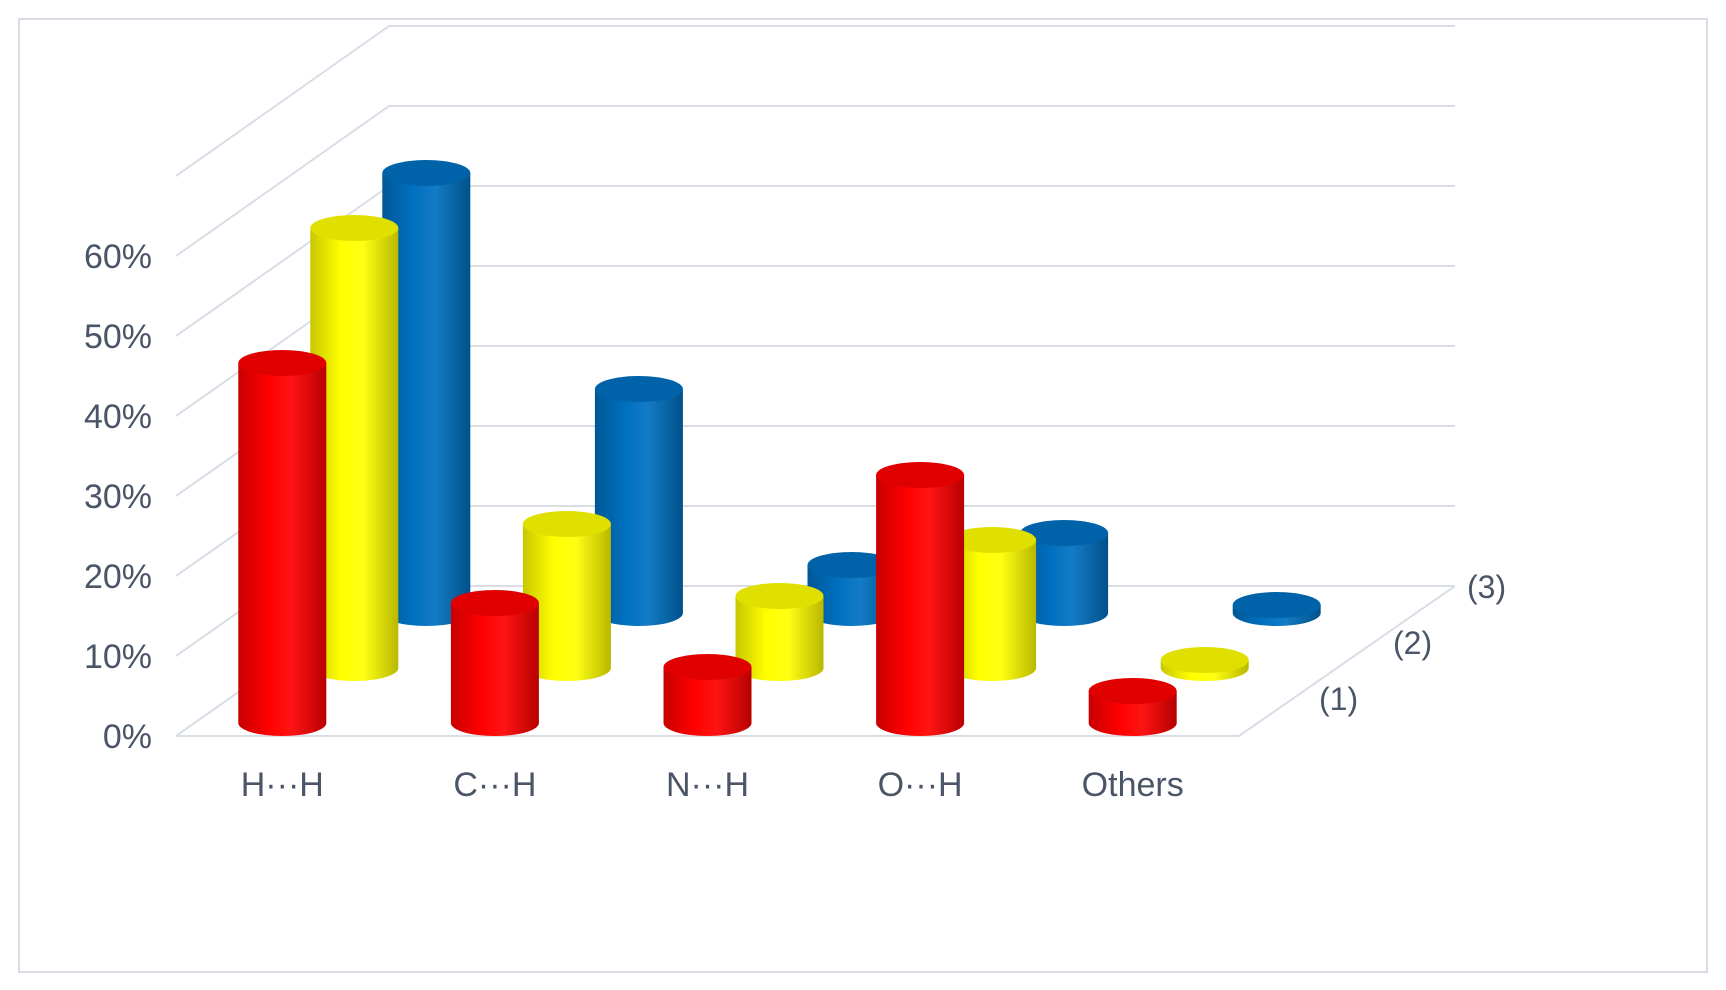  I want to click on bar-3-cat4, so click(1276, 609).